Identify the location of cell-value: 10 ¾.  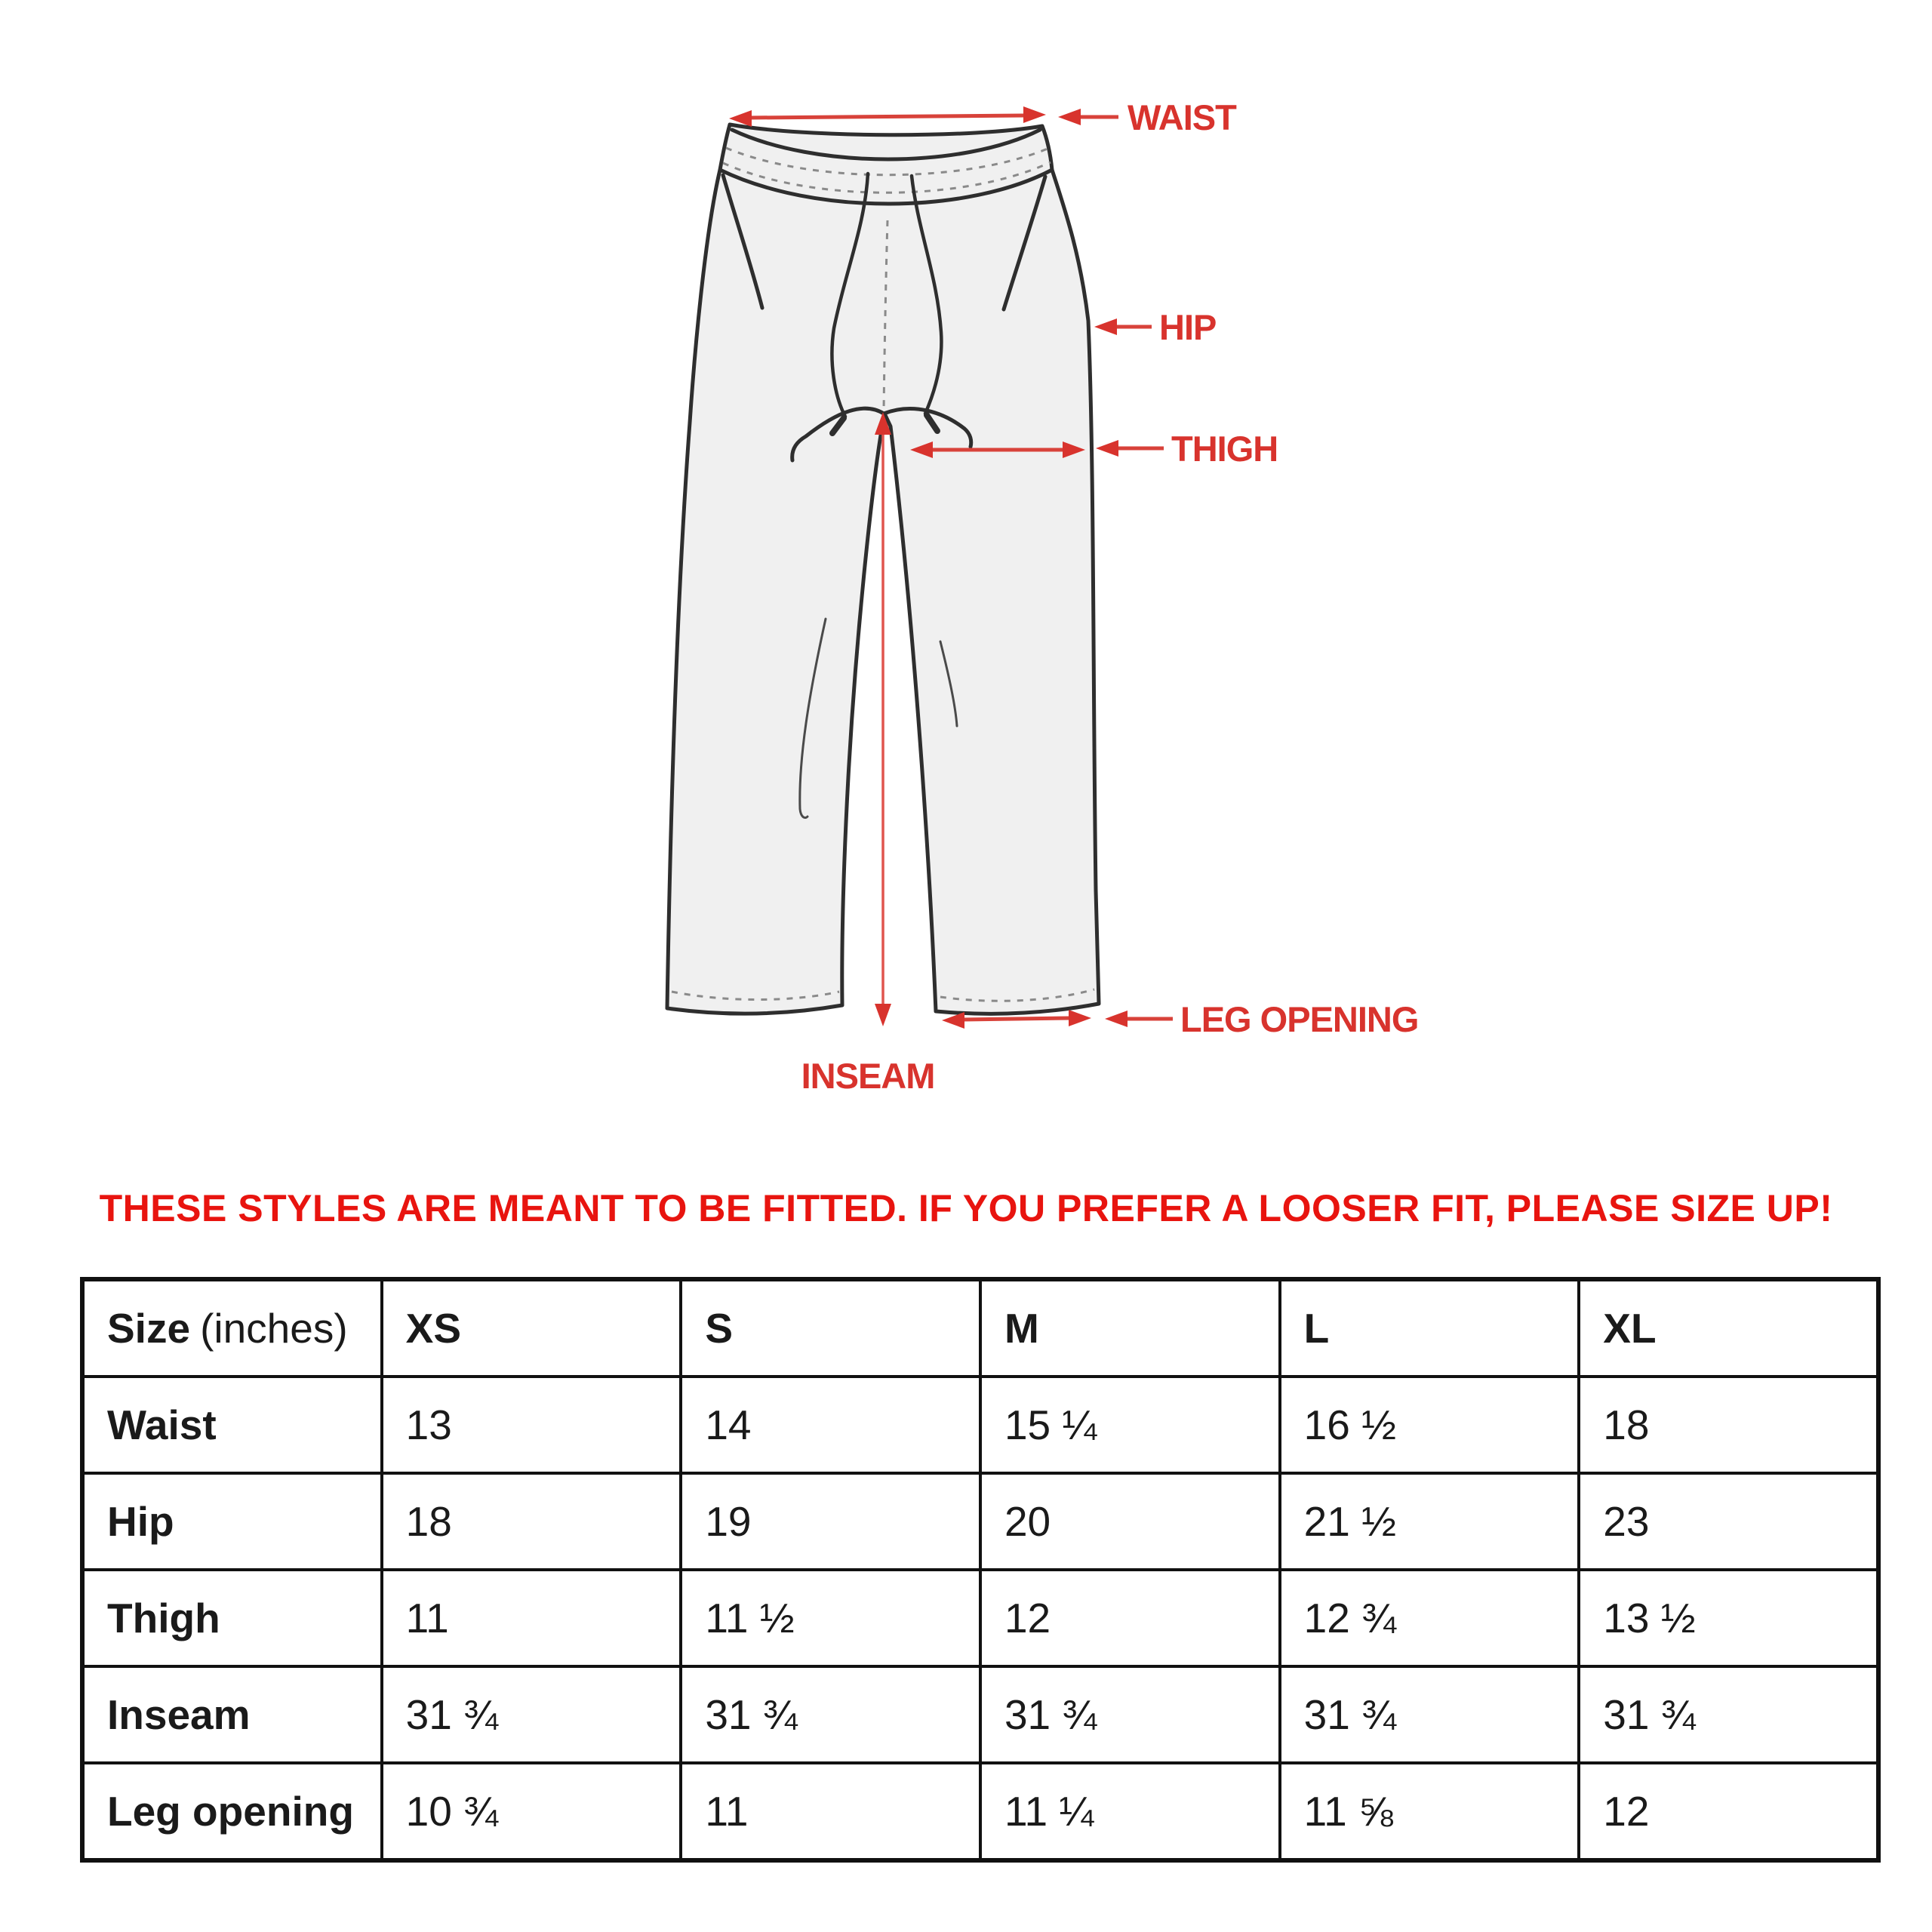
(531, 1811).